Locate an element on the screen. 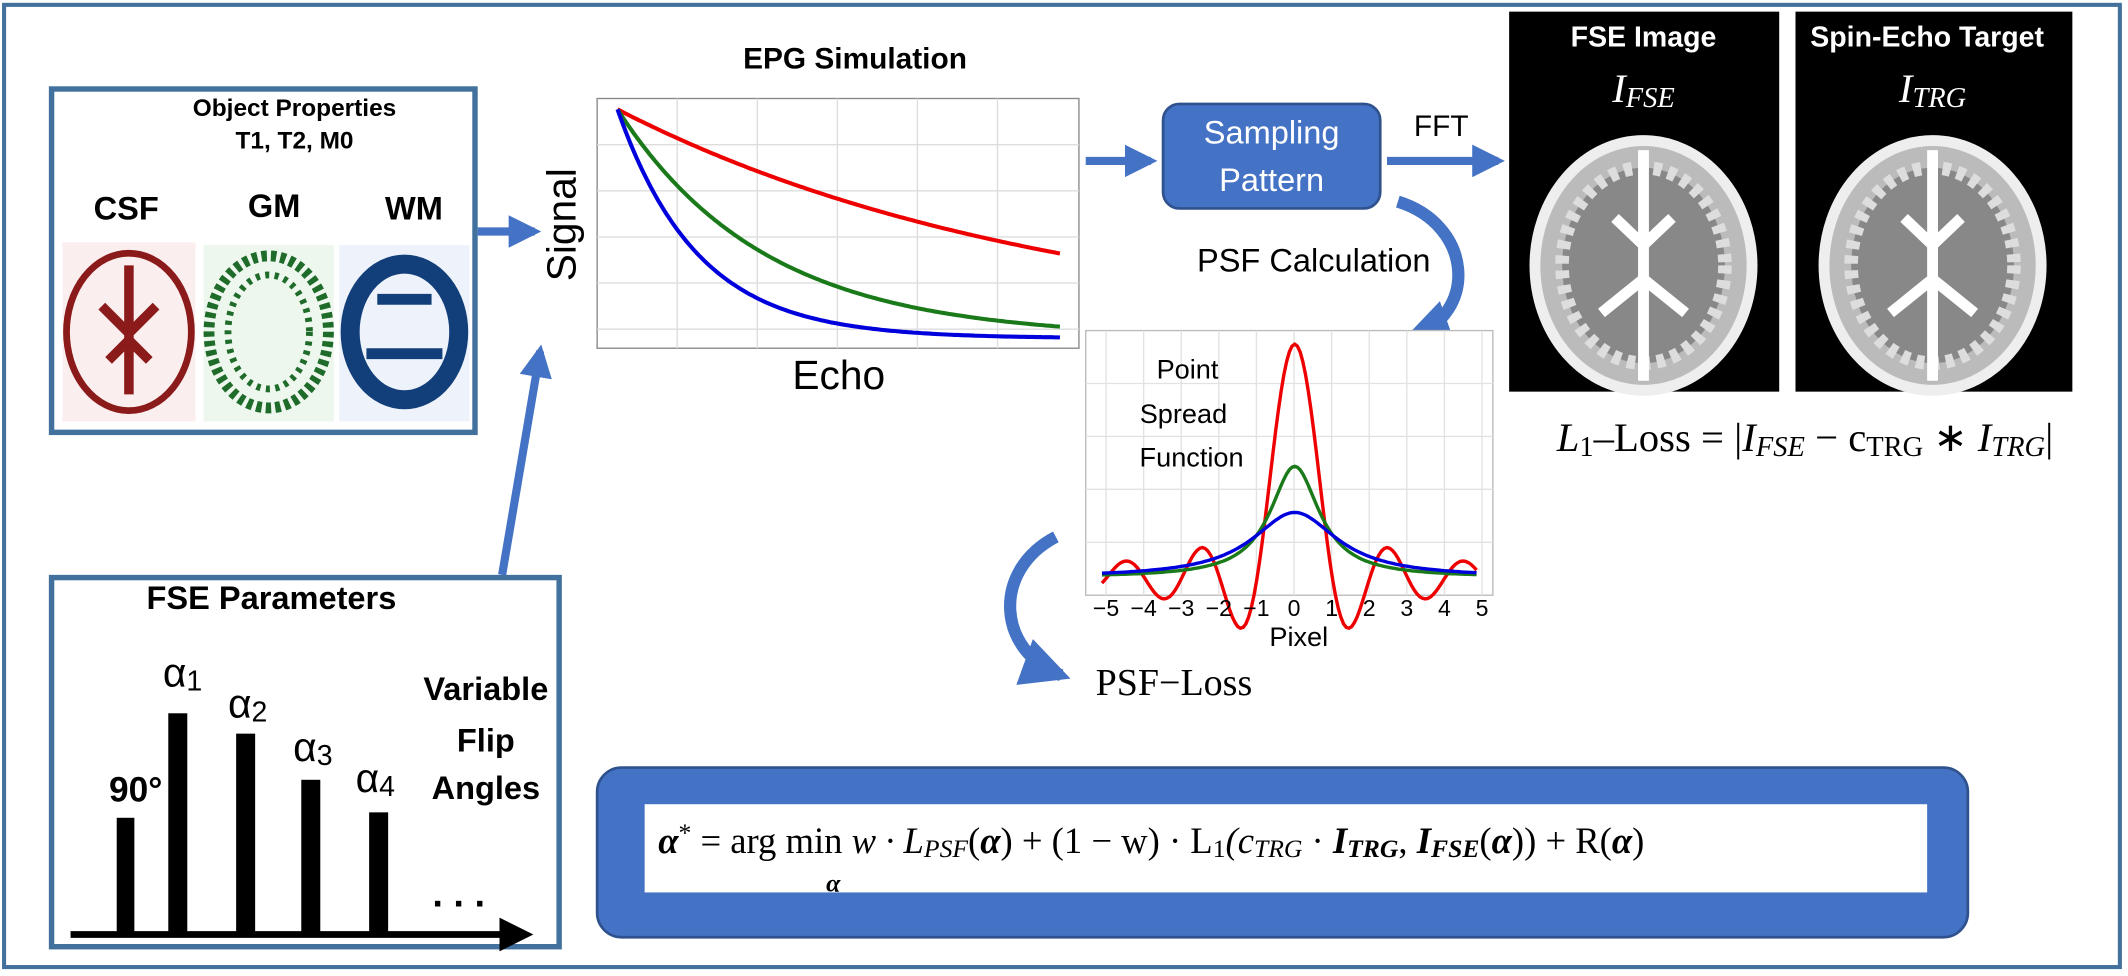 This screenshot has height=976, width=2128. angle-label: α3 is located at coordinates (312, 748).